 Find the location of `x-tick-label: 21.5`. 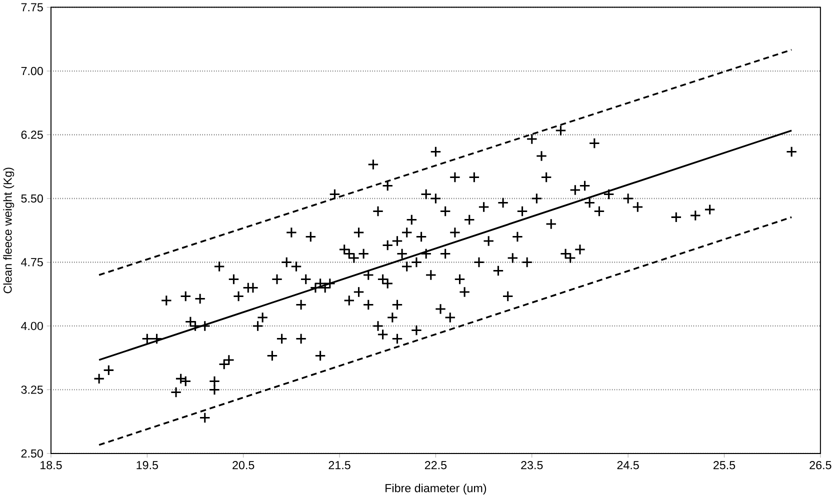

x-tick-label: 21.5 is located at coordinates (339, 465).